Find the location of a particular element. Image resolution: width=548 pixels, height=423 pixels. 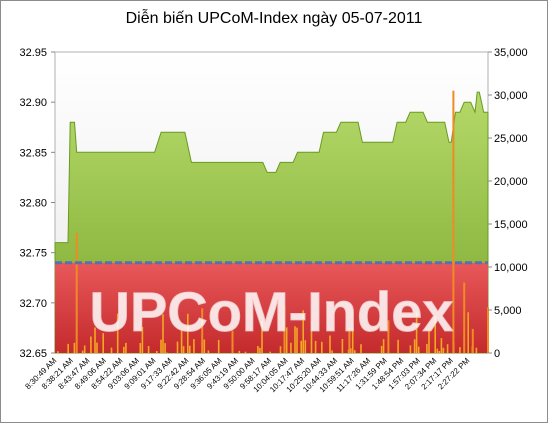

y-left-tick-label: 32.95 is located at coordinates (33, 53).